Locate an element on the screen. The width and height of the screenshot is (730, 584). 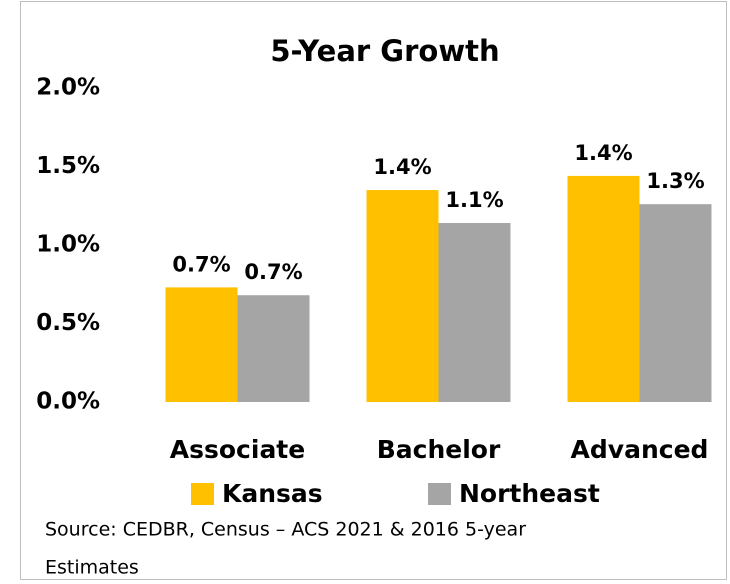
y-tick-label: 0.0% is located at coordinates (68, 402).